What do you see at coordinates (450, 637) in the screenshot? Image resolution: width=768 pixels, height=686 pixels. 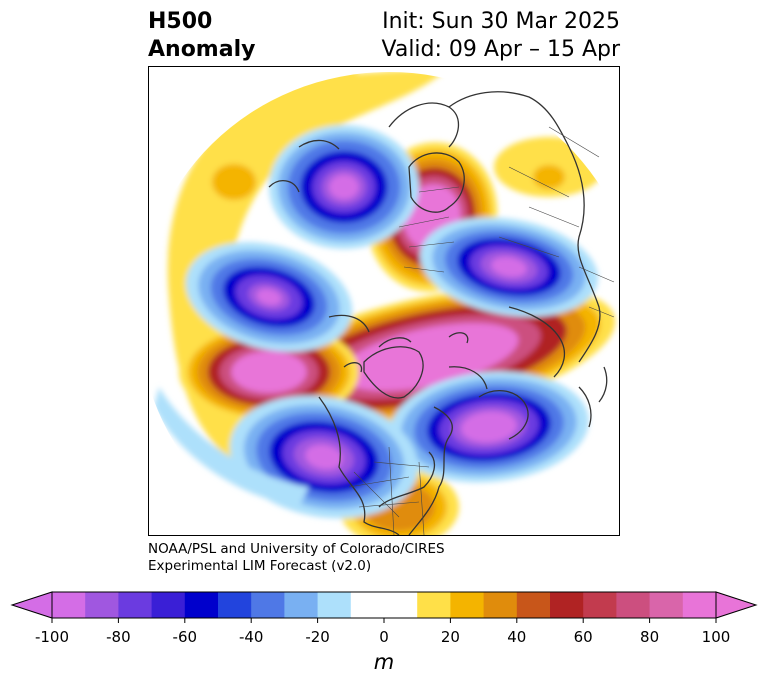 I see `colorbar-tick-label: 20` at bounding box center [450, 637].